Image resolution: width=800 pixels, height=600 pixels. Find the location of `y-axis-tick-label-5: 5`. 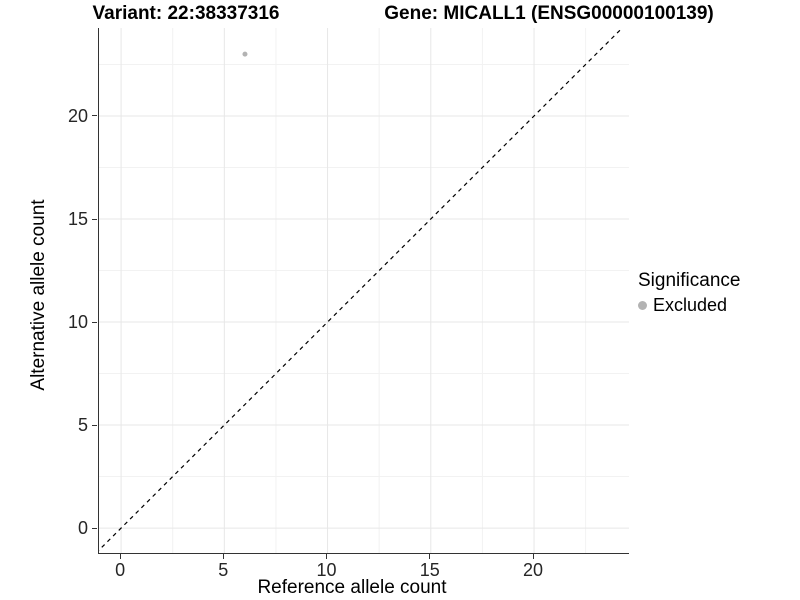

y-axis-tick-label-5: 5 is located at coordinates (82, 425).